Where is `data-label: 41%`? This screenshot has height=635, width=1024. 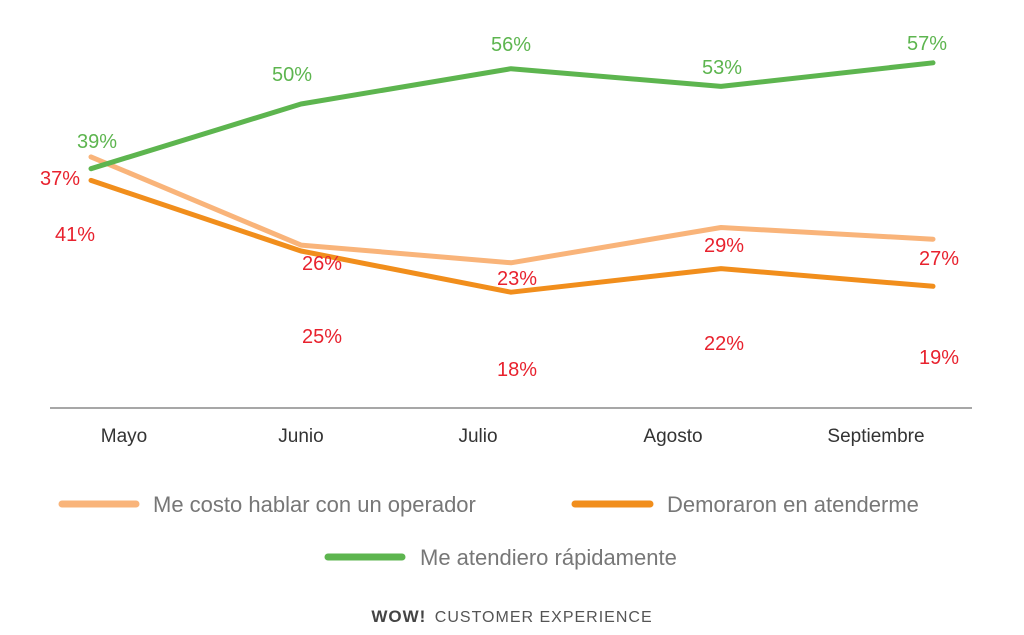
data-label: 41% is located at coordinates (75, 235).